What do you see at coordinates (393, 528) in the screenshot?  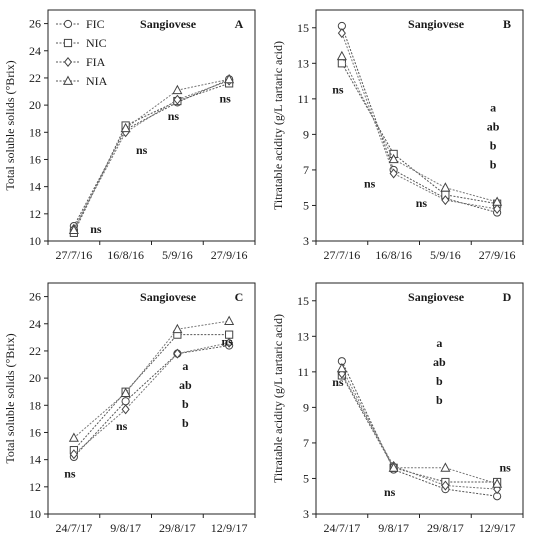 I see `x-tick-label: 9/8/17` at bounding box center [393, 528].